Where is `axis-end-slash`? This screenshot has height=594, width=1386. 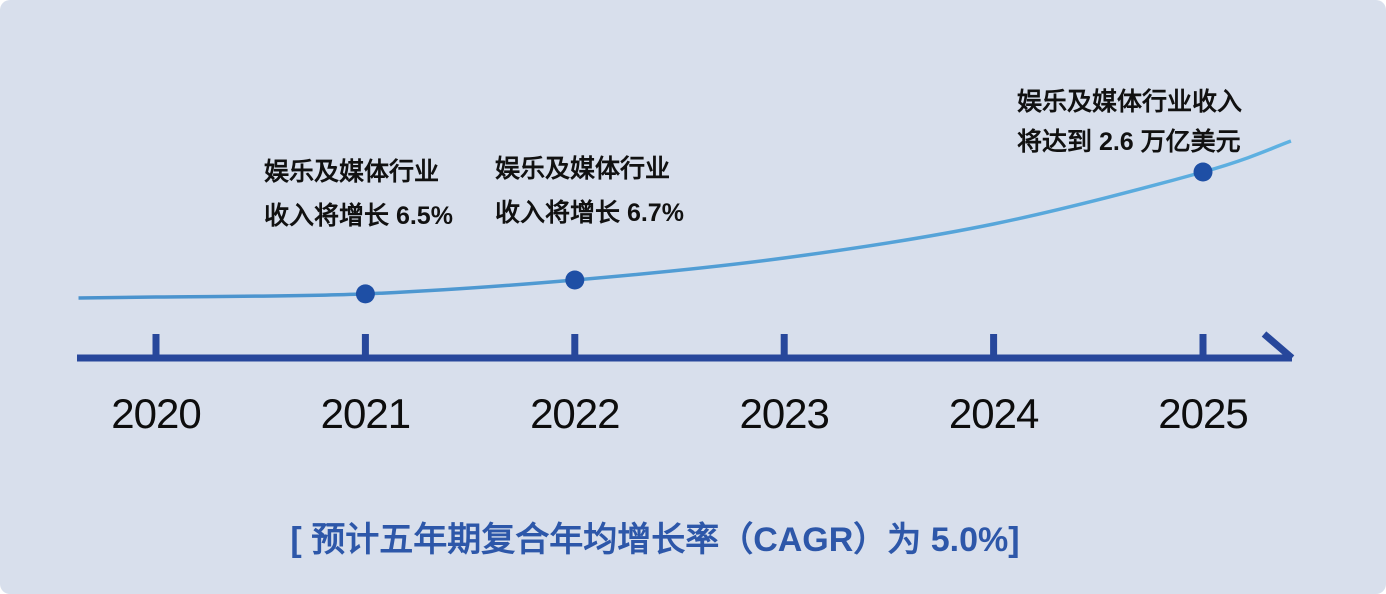 axis-end-slash is located at coordinates (1278, 346).